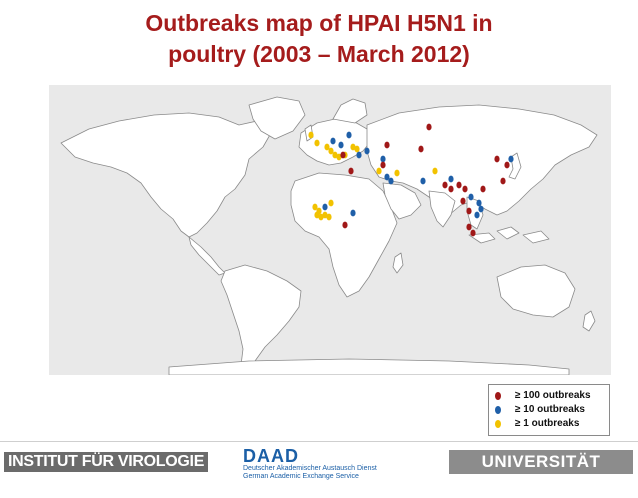  Describe the element at coordinates (350, 111) in the screenshot. I see `scandinavia-landmass` at that location.